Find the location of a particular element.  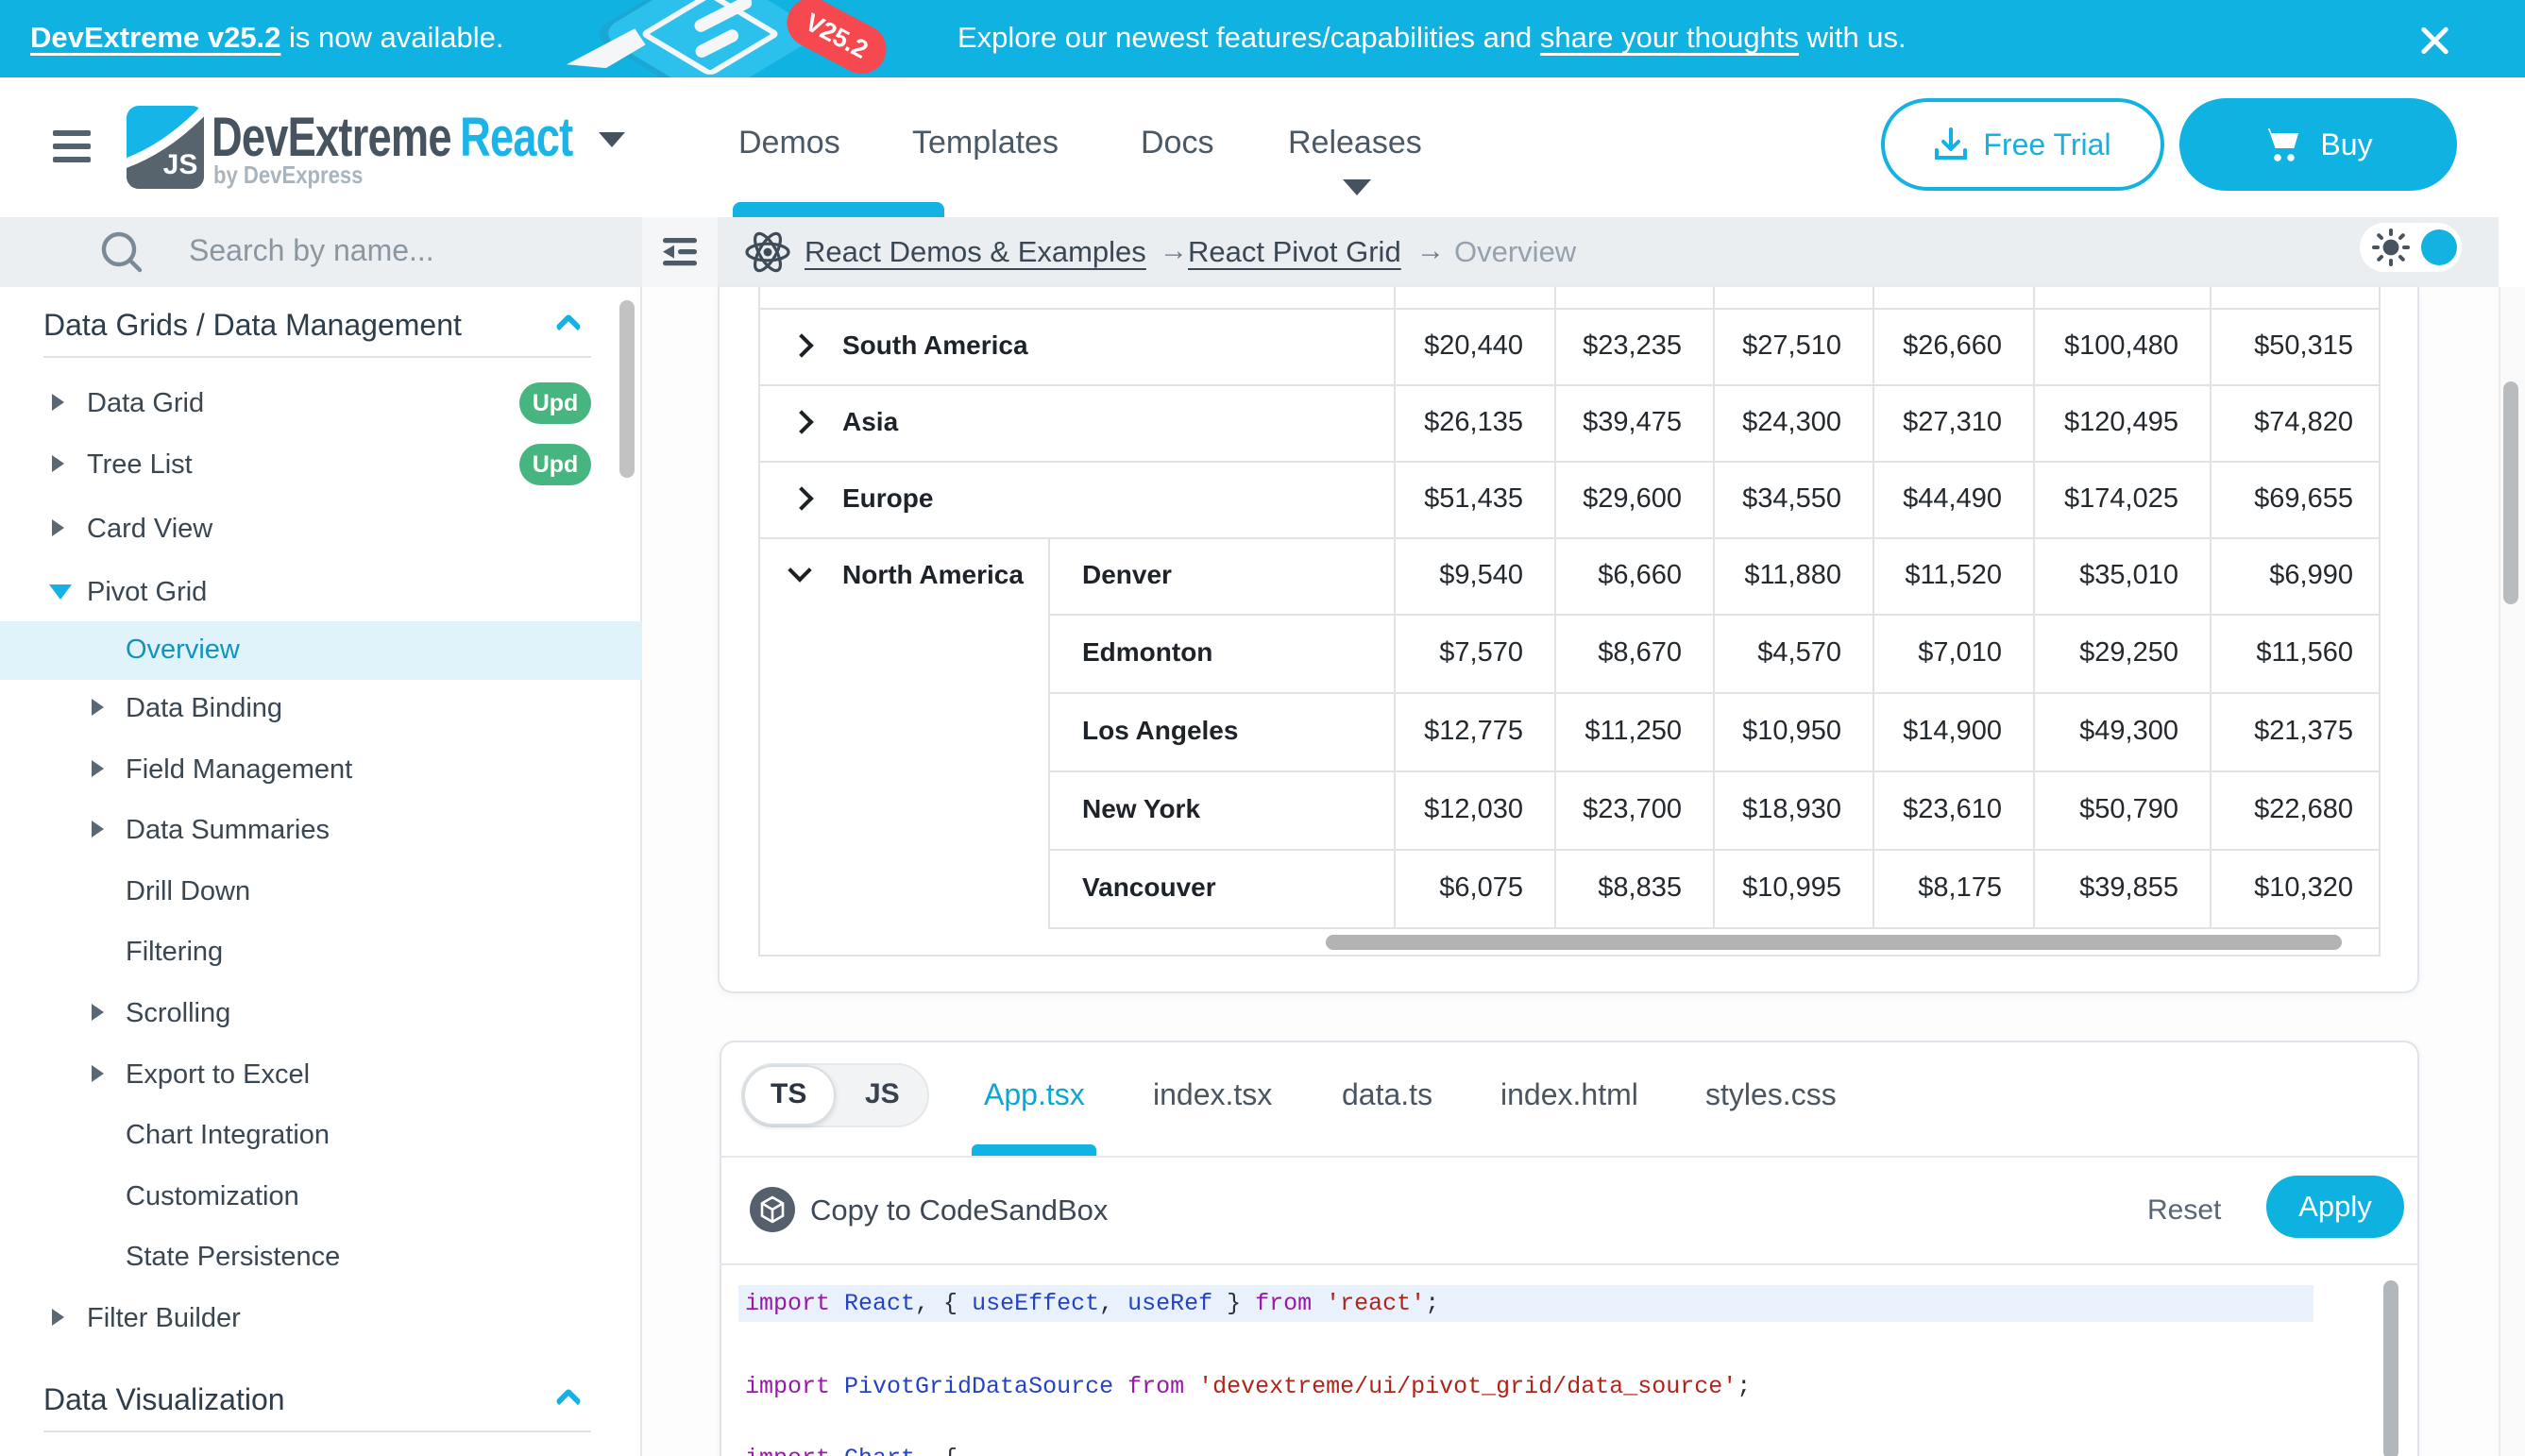

svg-text: JS is located at coordinates (180, 164).